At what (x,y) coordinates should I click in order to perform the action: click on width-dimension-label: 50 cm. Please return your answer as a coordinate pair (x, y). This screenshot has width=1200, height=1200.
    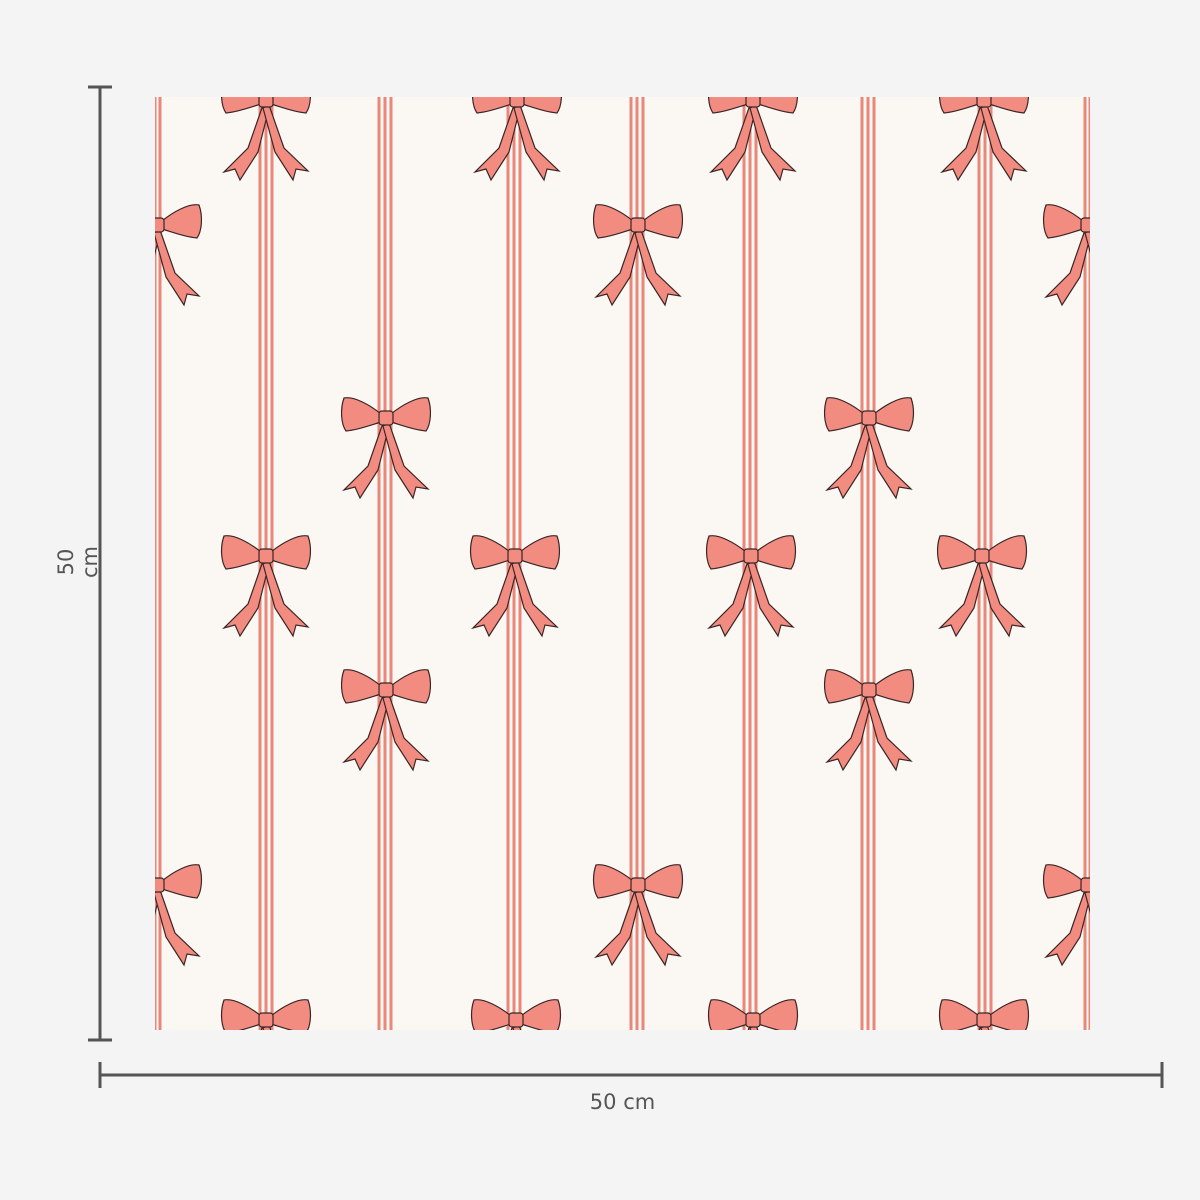
    Looking at the image, I should click on (622, 1102).